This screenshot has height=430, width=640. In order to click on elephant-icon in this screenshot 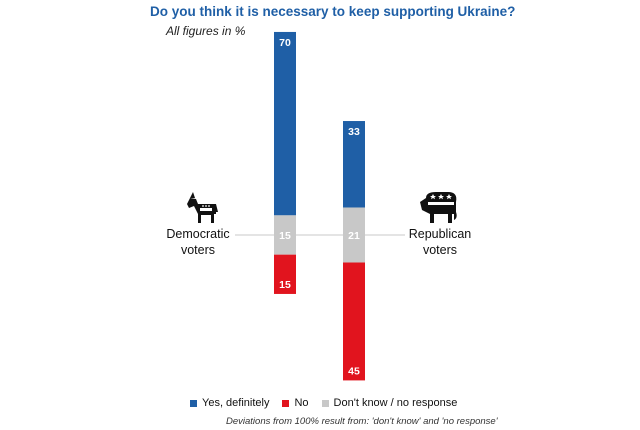, I will do `click(439, 210)`.